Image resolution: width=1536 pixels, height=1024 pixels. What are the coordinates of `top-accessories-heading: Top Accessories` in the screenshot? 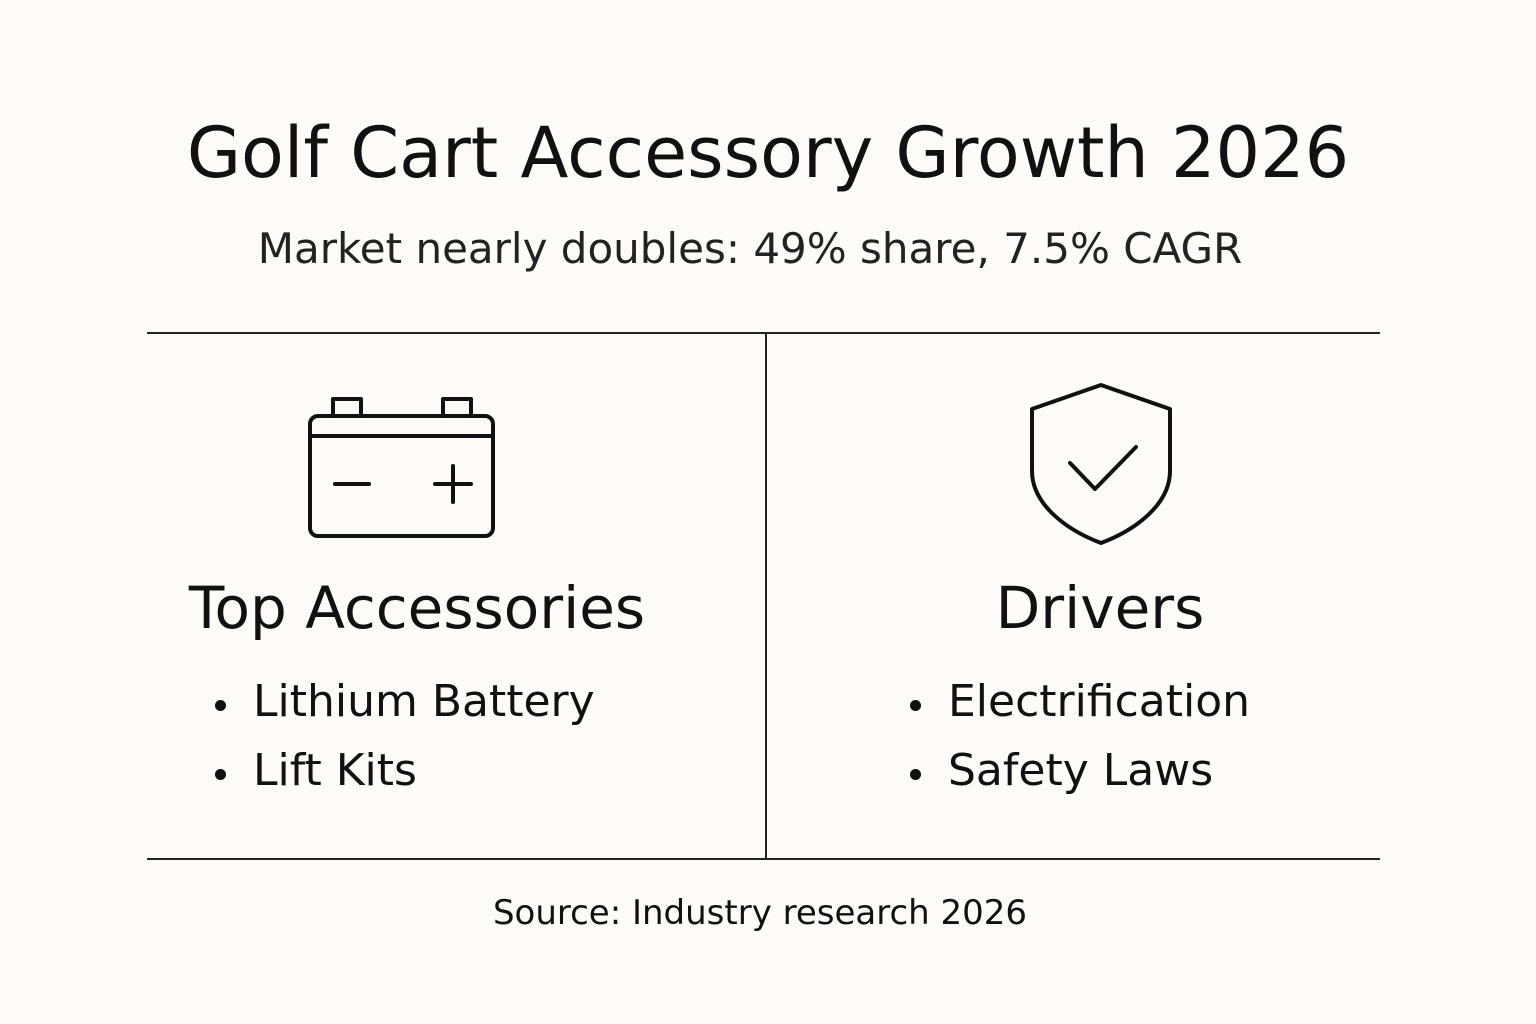 It's located at (417, 608).